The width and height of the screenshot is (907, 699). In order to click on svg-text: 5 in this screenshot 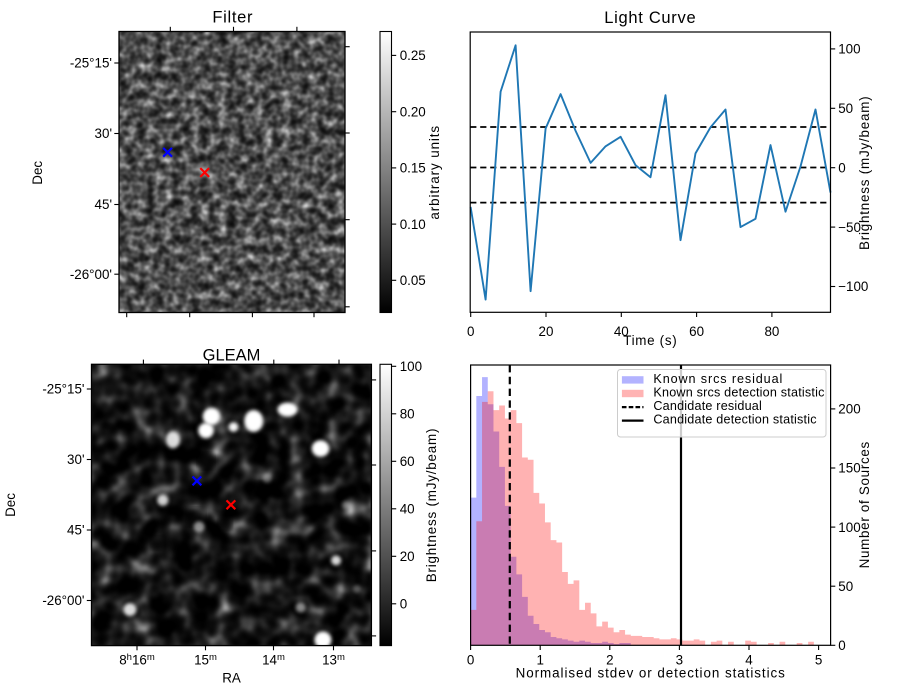, I will do `click(818, 659)`.